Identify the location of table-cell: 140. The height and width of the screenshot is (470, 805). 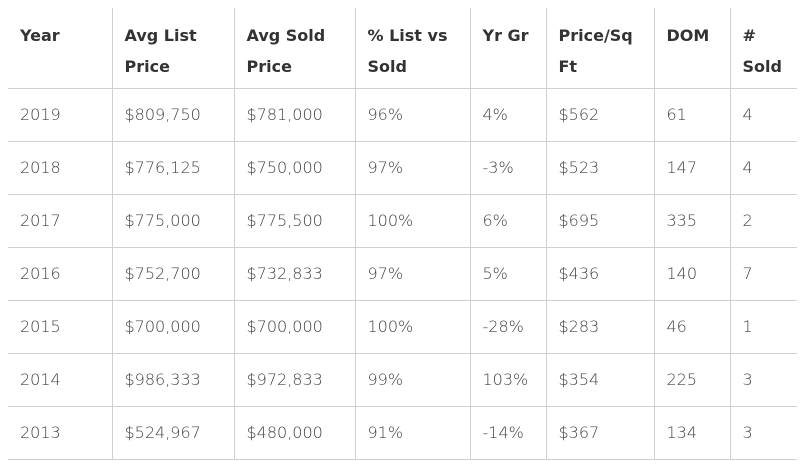
(692, 273).